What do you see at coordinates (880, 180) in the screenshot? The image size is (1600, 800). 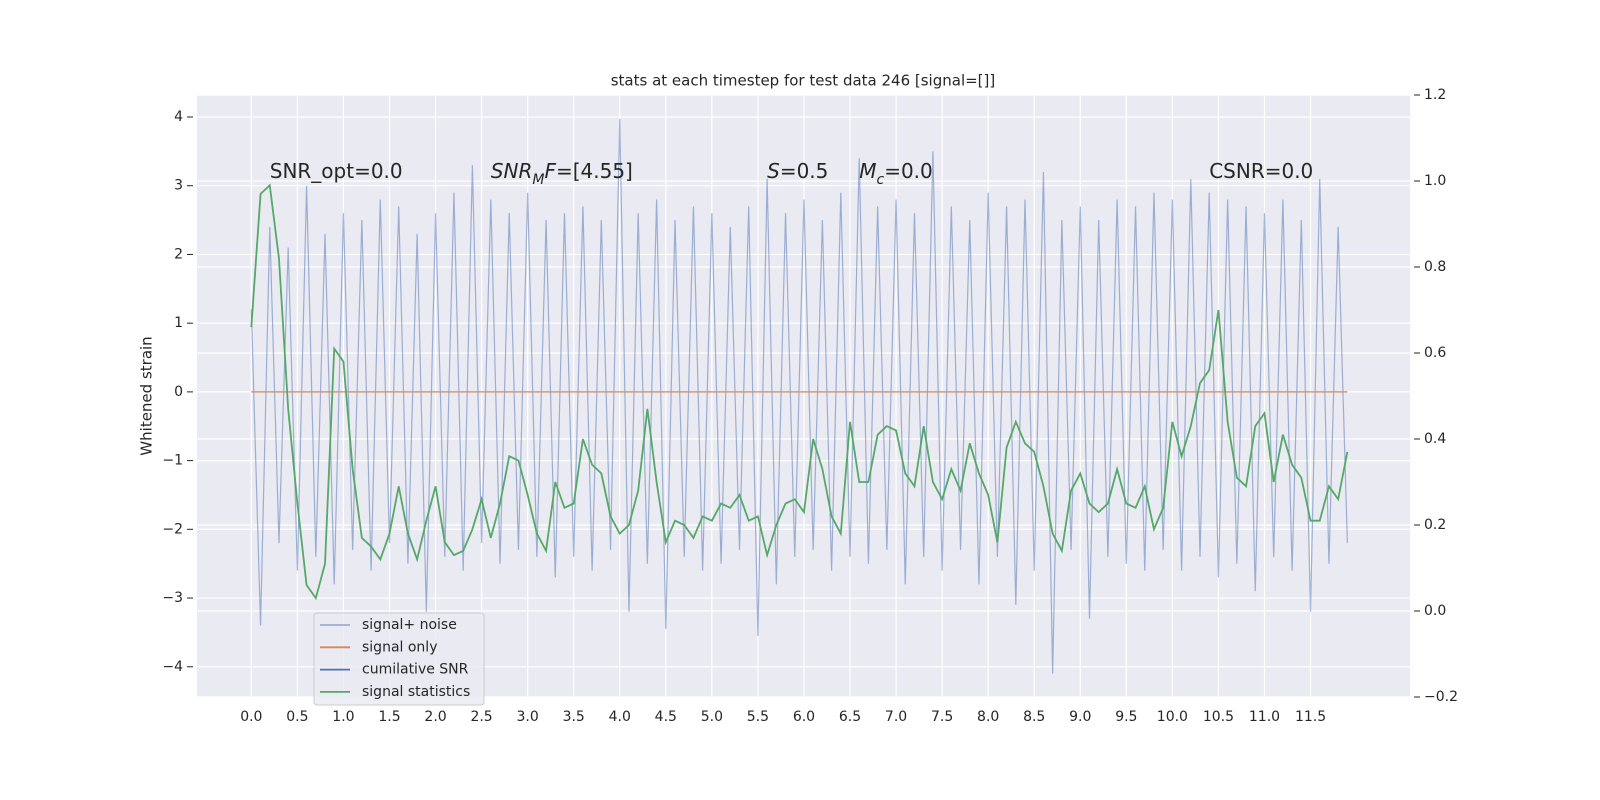 I see `annotation-part: c` at bounding box center [880, 180].